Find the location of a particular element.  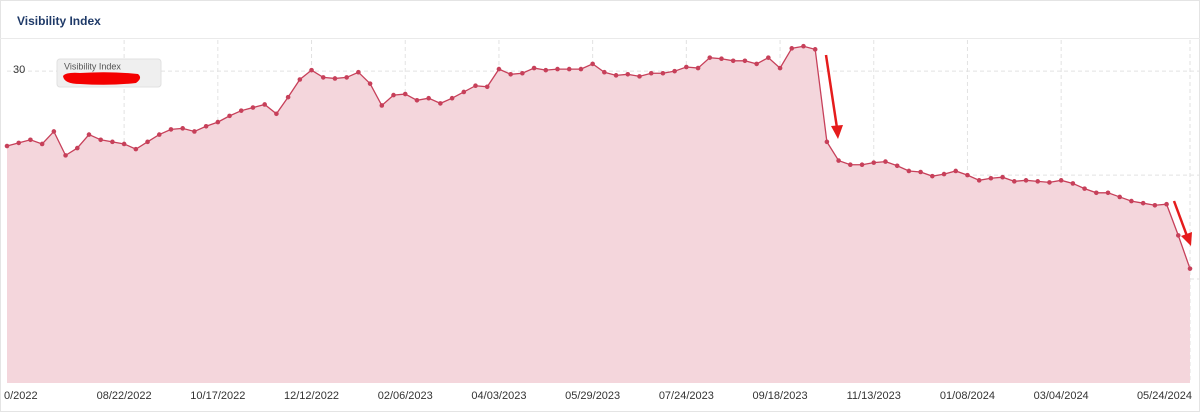

arrow-head is located at coordinates (837, 132).